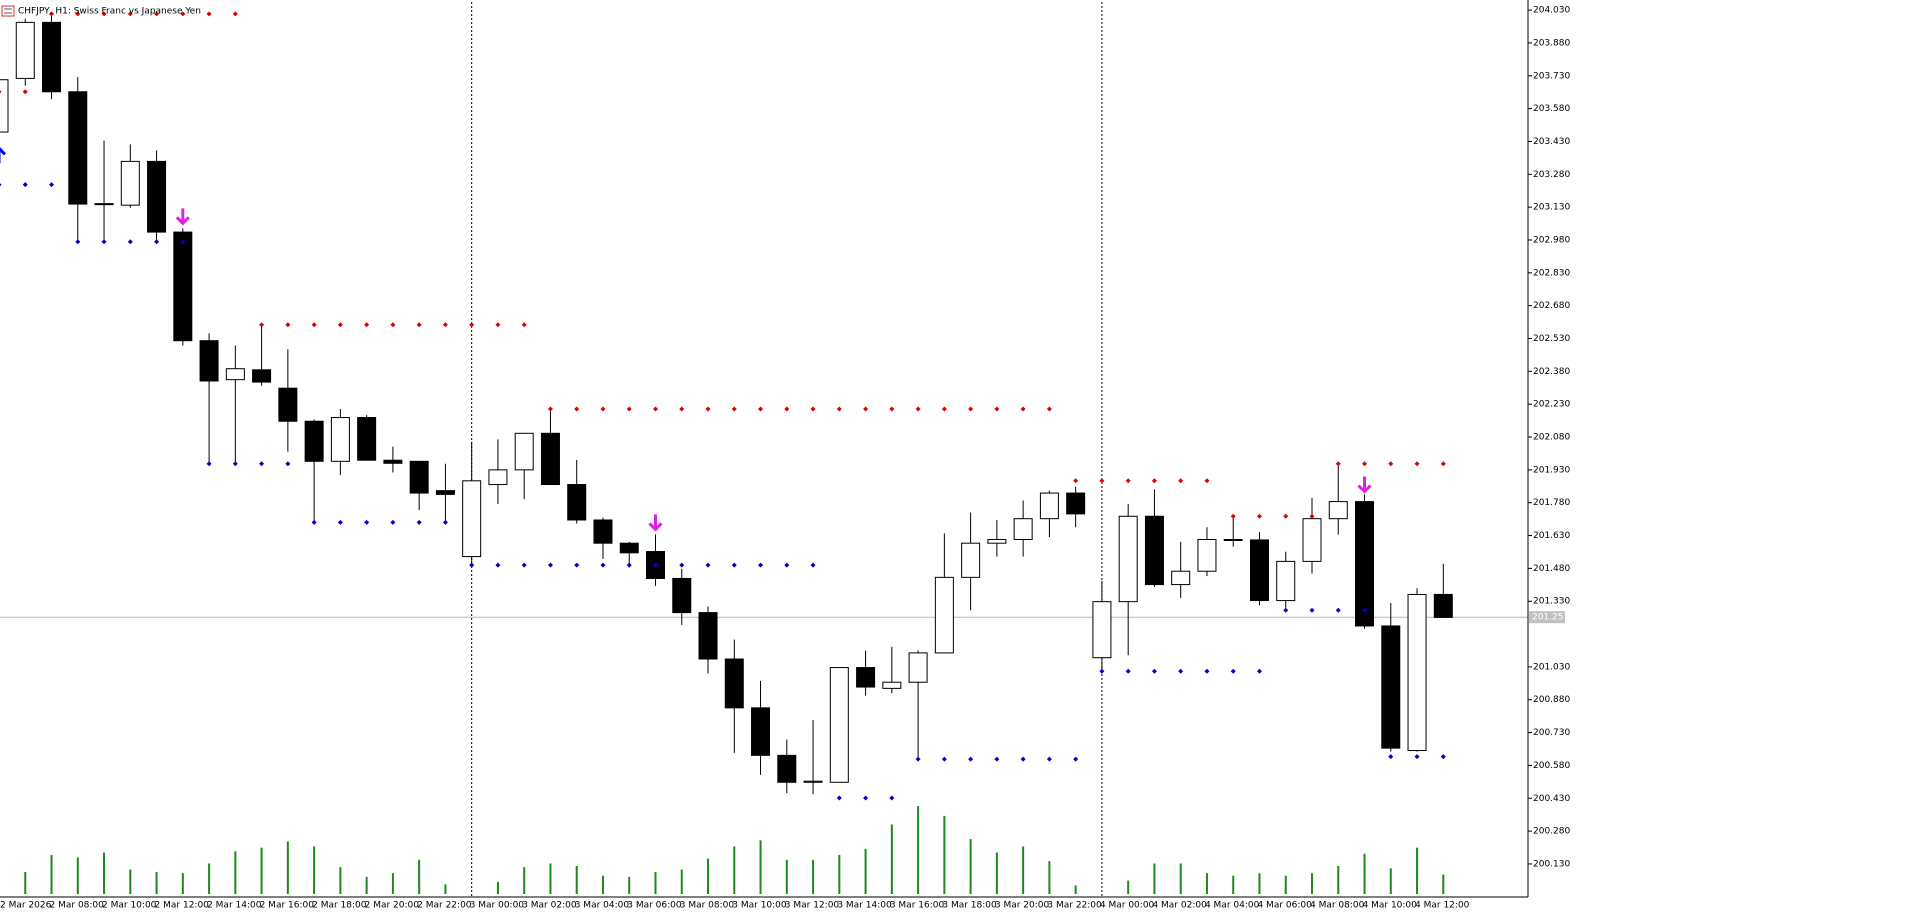 The image size is (1910, 913). I want to click on x-tick-label: 3 Mar 10:00, so click(759, 906).